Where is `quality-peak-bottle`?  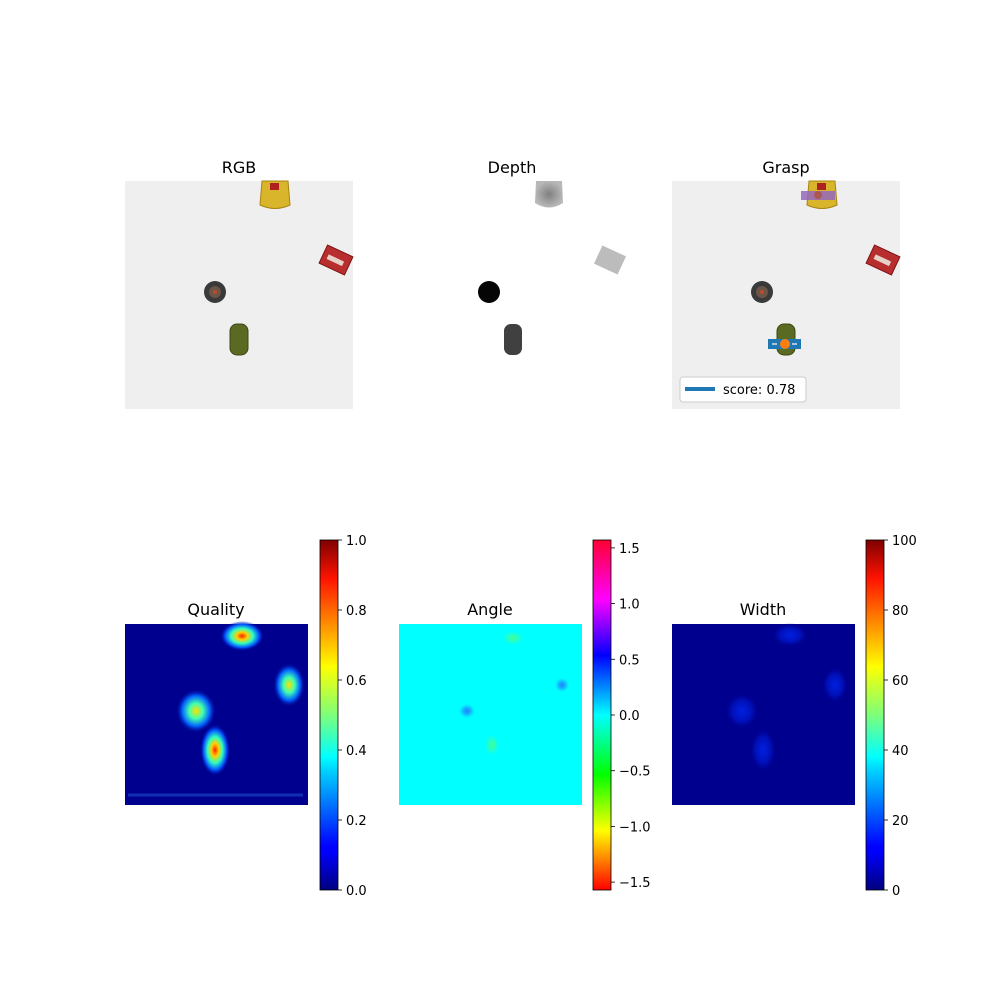
quality-peak-bottle is located at coordinates (215, 750).